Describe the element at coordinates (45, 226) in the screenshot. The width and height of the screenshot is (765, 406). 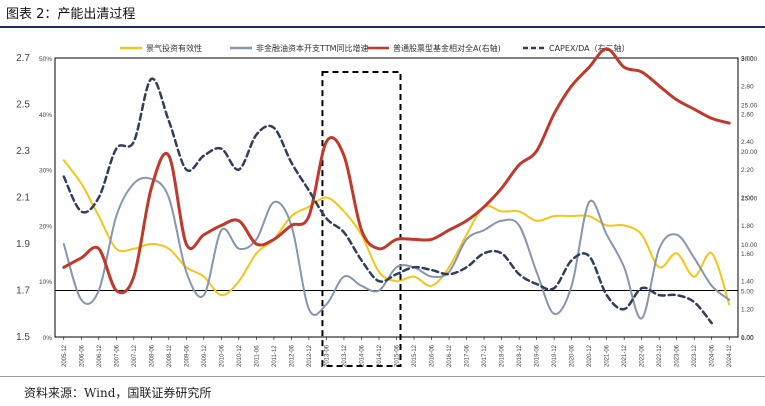
I see `y-left-inner-tick-2: 20%` at that location.